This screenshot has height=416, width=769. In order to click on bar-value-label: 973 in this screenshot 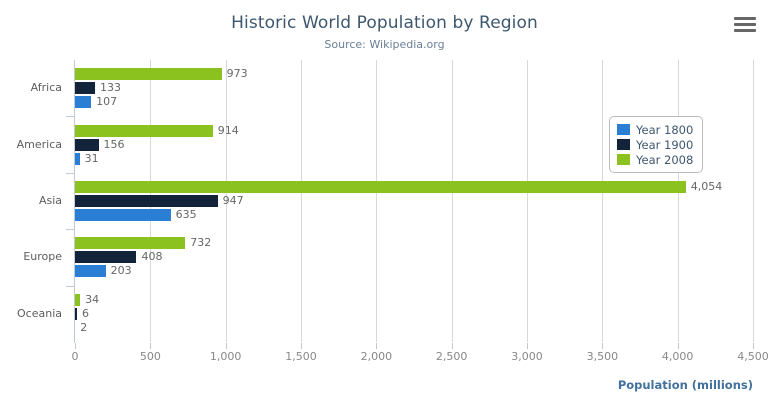, I will do `click(237, 74)`.